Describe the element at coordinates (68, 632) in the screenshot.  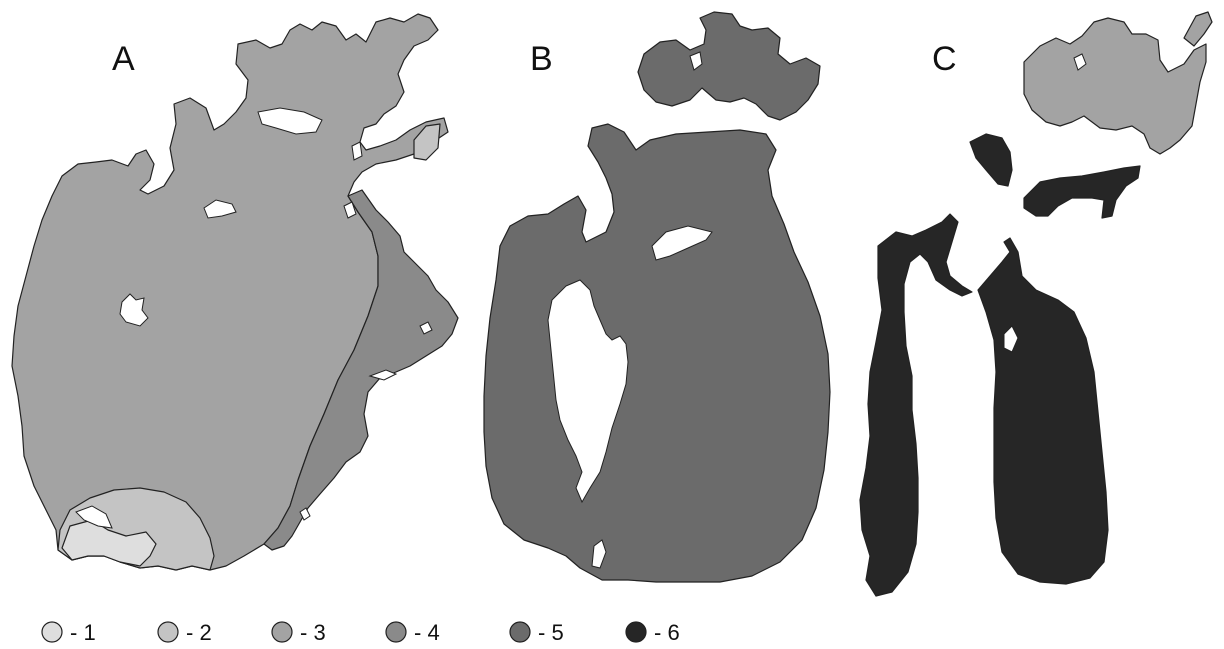
I see `legend-item-1: - 1` at that location.